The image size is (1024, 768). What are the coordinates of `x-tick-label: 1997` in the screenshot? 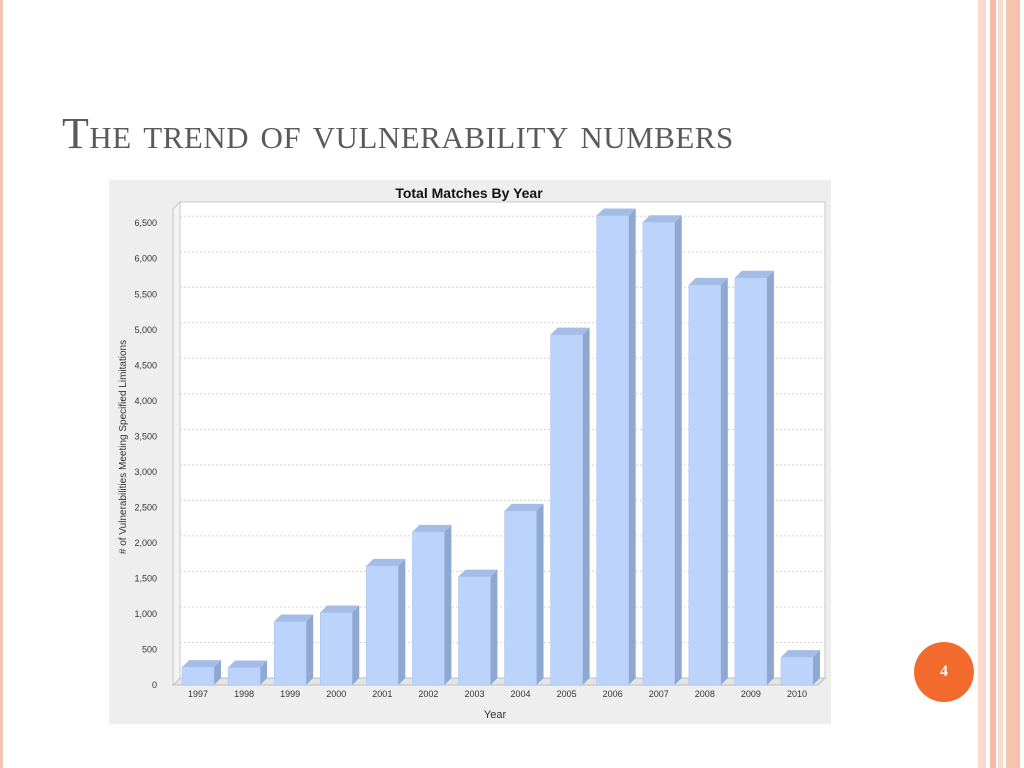 It's located at (198, 694).